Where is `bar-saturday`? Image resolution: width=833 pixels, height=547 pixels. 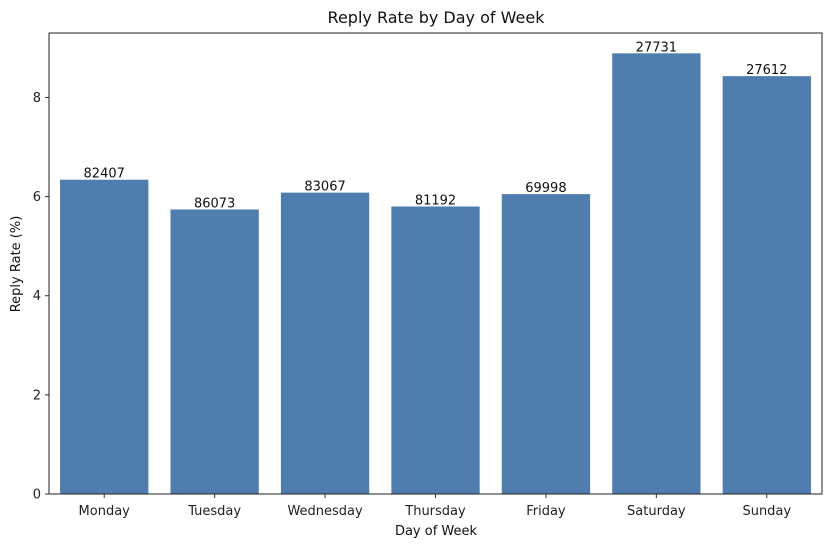
bar-saturday is located at coordinates (656, 273).